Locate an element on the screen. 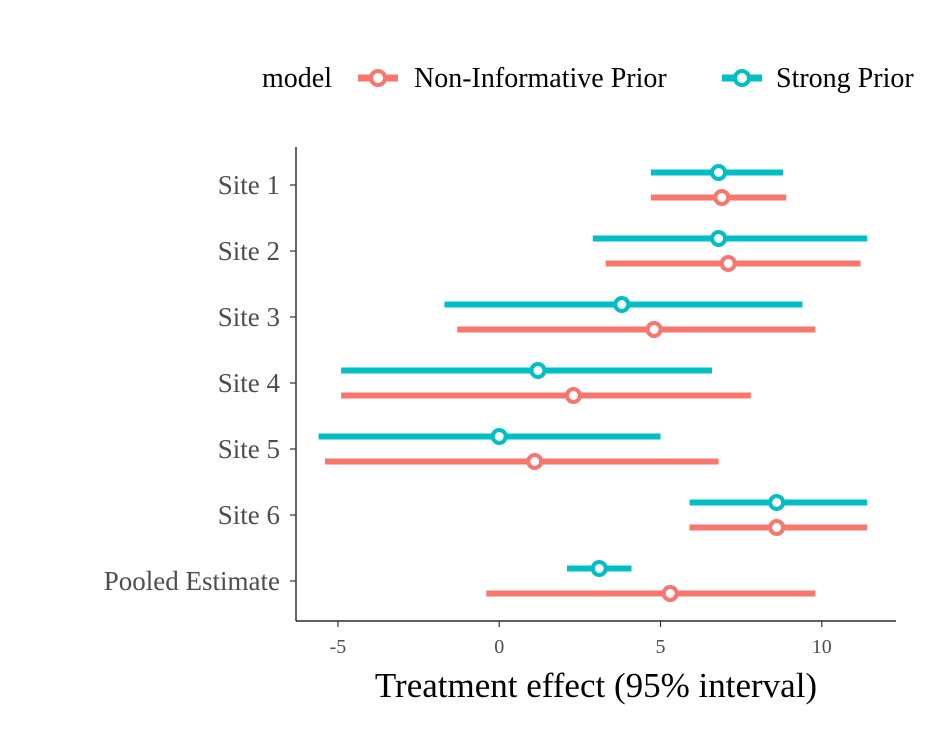 This screenshot has height=740, width=936. x-tick-label-minus-5: -5 is located at coordinates (338, 647).